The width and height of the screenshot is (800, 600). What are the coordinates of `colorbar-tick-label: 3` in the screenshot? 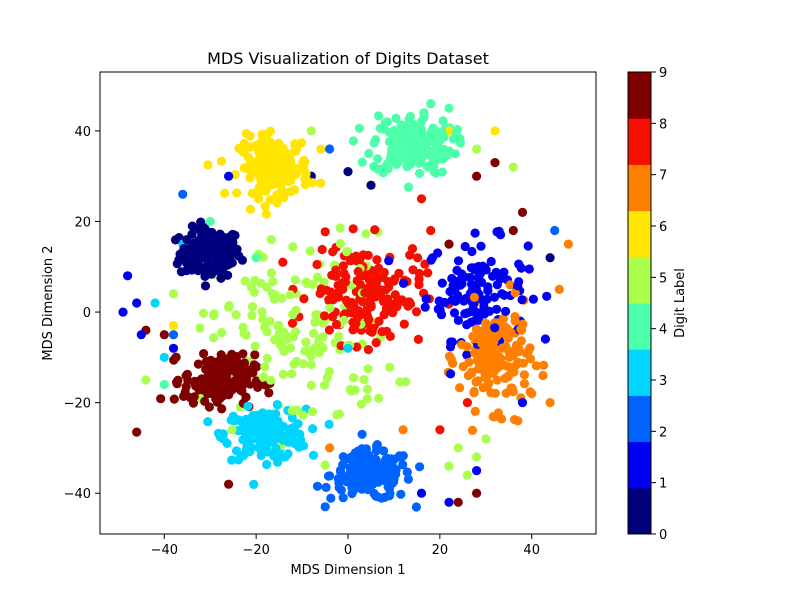 It's located at (663, 381).